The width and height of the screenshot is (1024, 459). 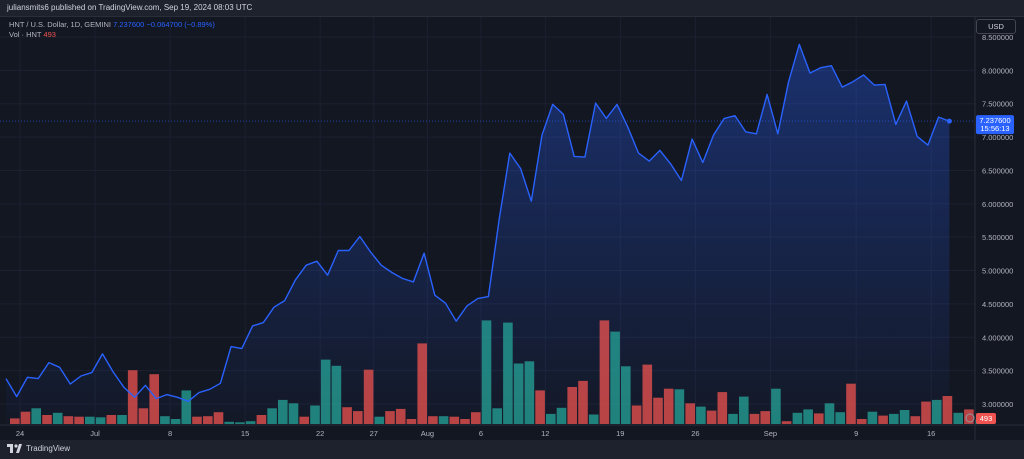 I want to click on x-tick-label: 12, so click(x=545, y=433).